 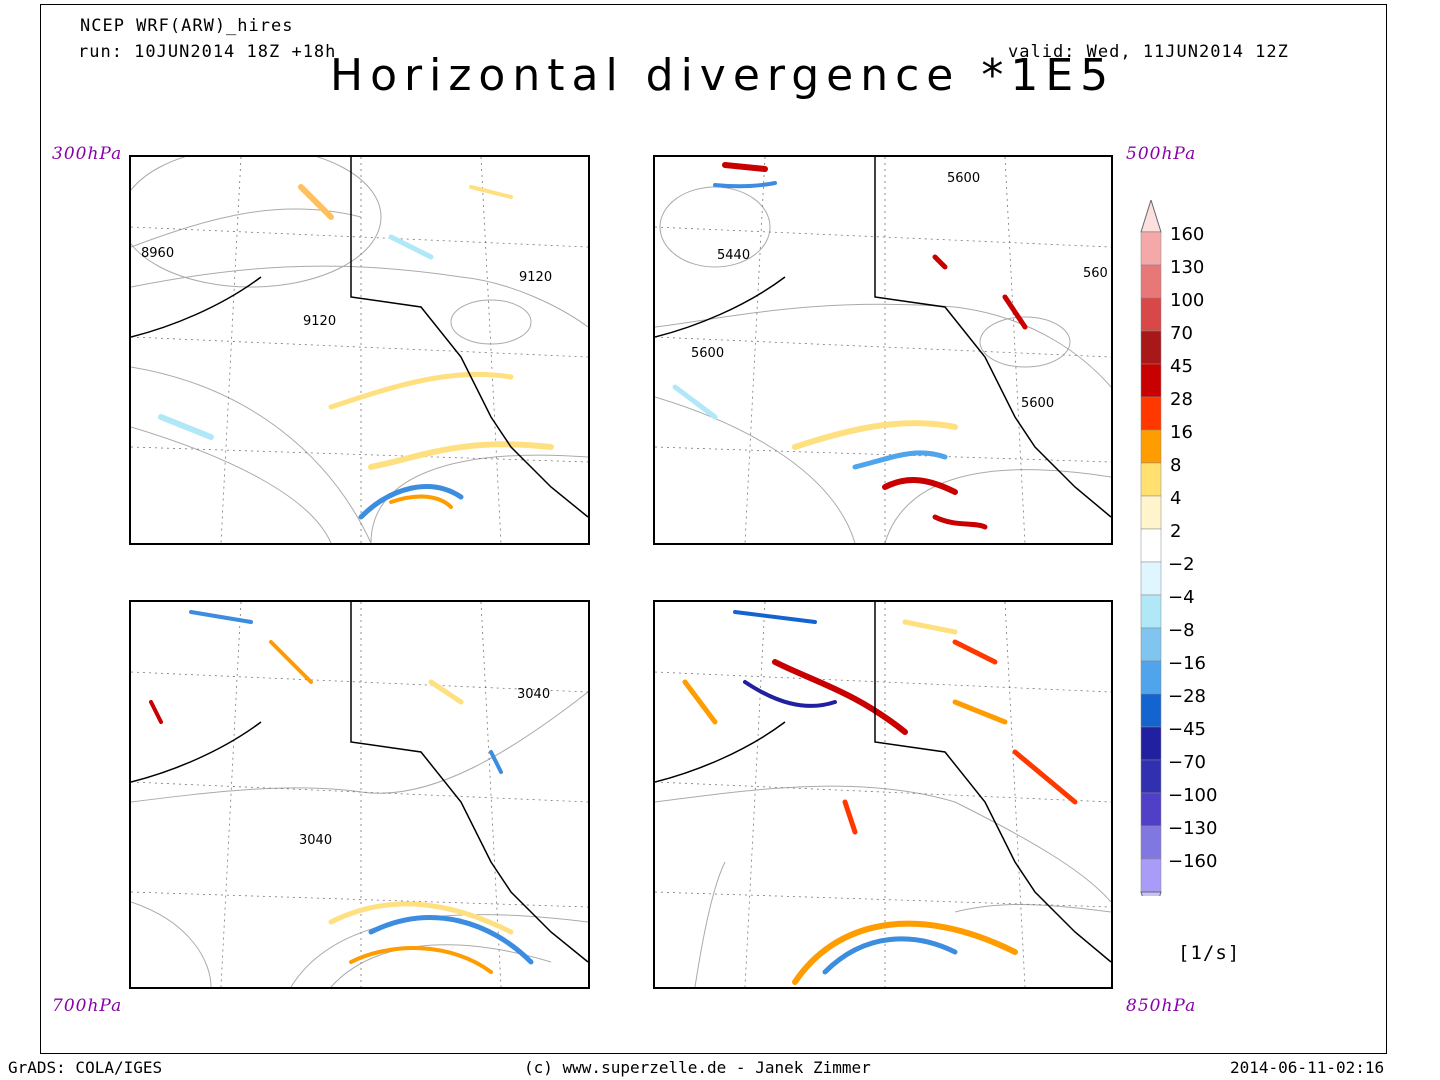 I want to click on colorbar-units: [1/s], so click(x=1209, y=953).